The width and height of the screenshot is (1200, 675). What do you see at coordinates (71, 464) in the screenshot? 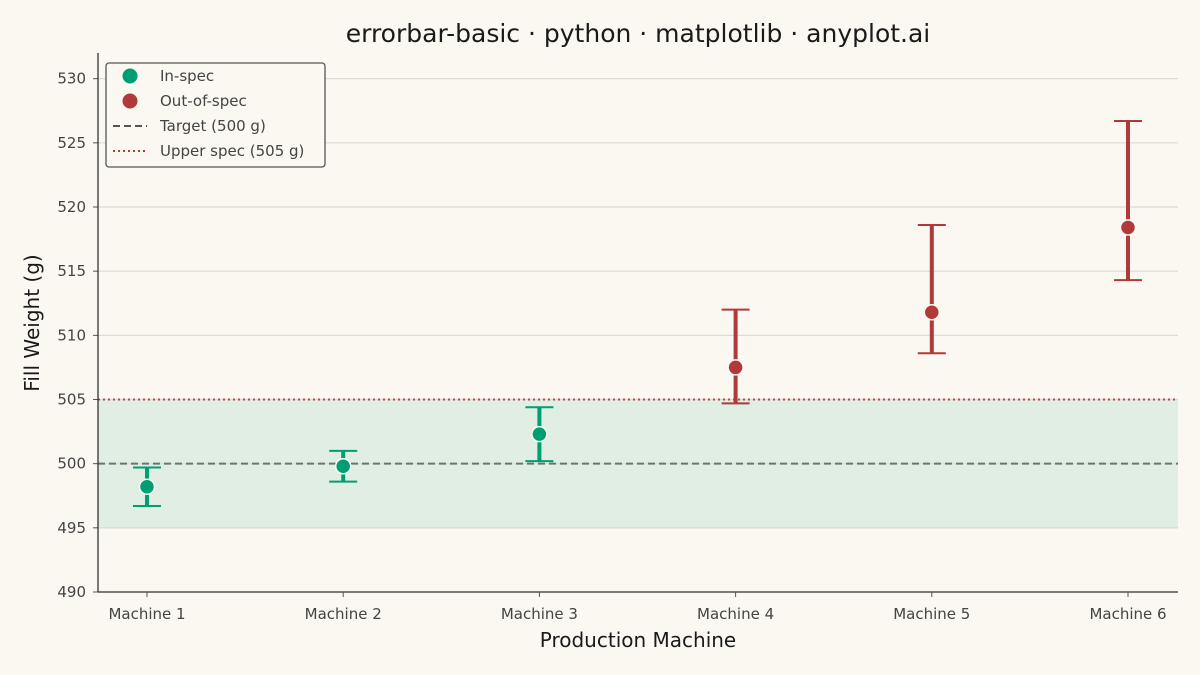
I see `y-tick-label: 500` at bounding box center [71, 464].